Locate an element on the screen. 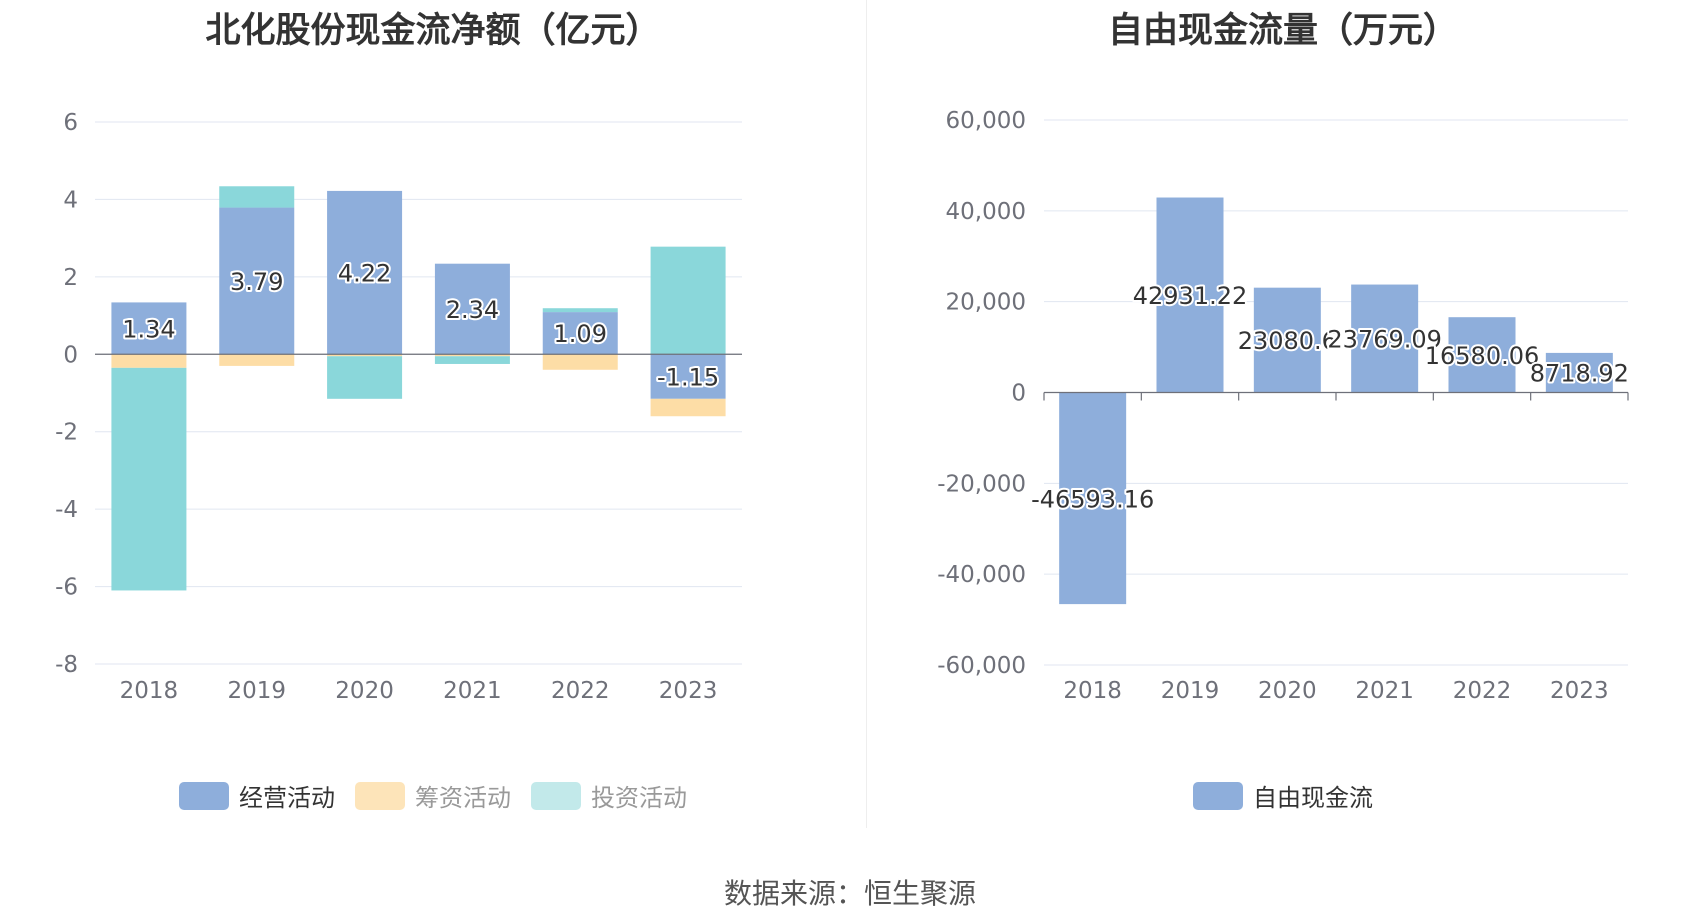 Image resolution: width=1700 pixels, height=918 pixels. y-tick-label: -20,000 is located at coordinates (981, 484).